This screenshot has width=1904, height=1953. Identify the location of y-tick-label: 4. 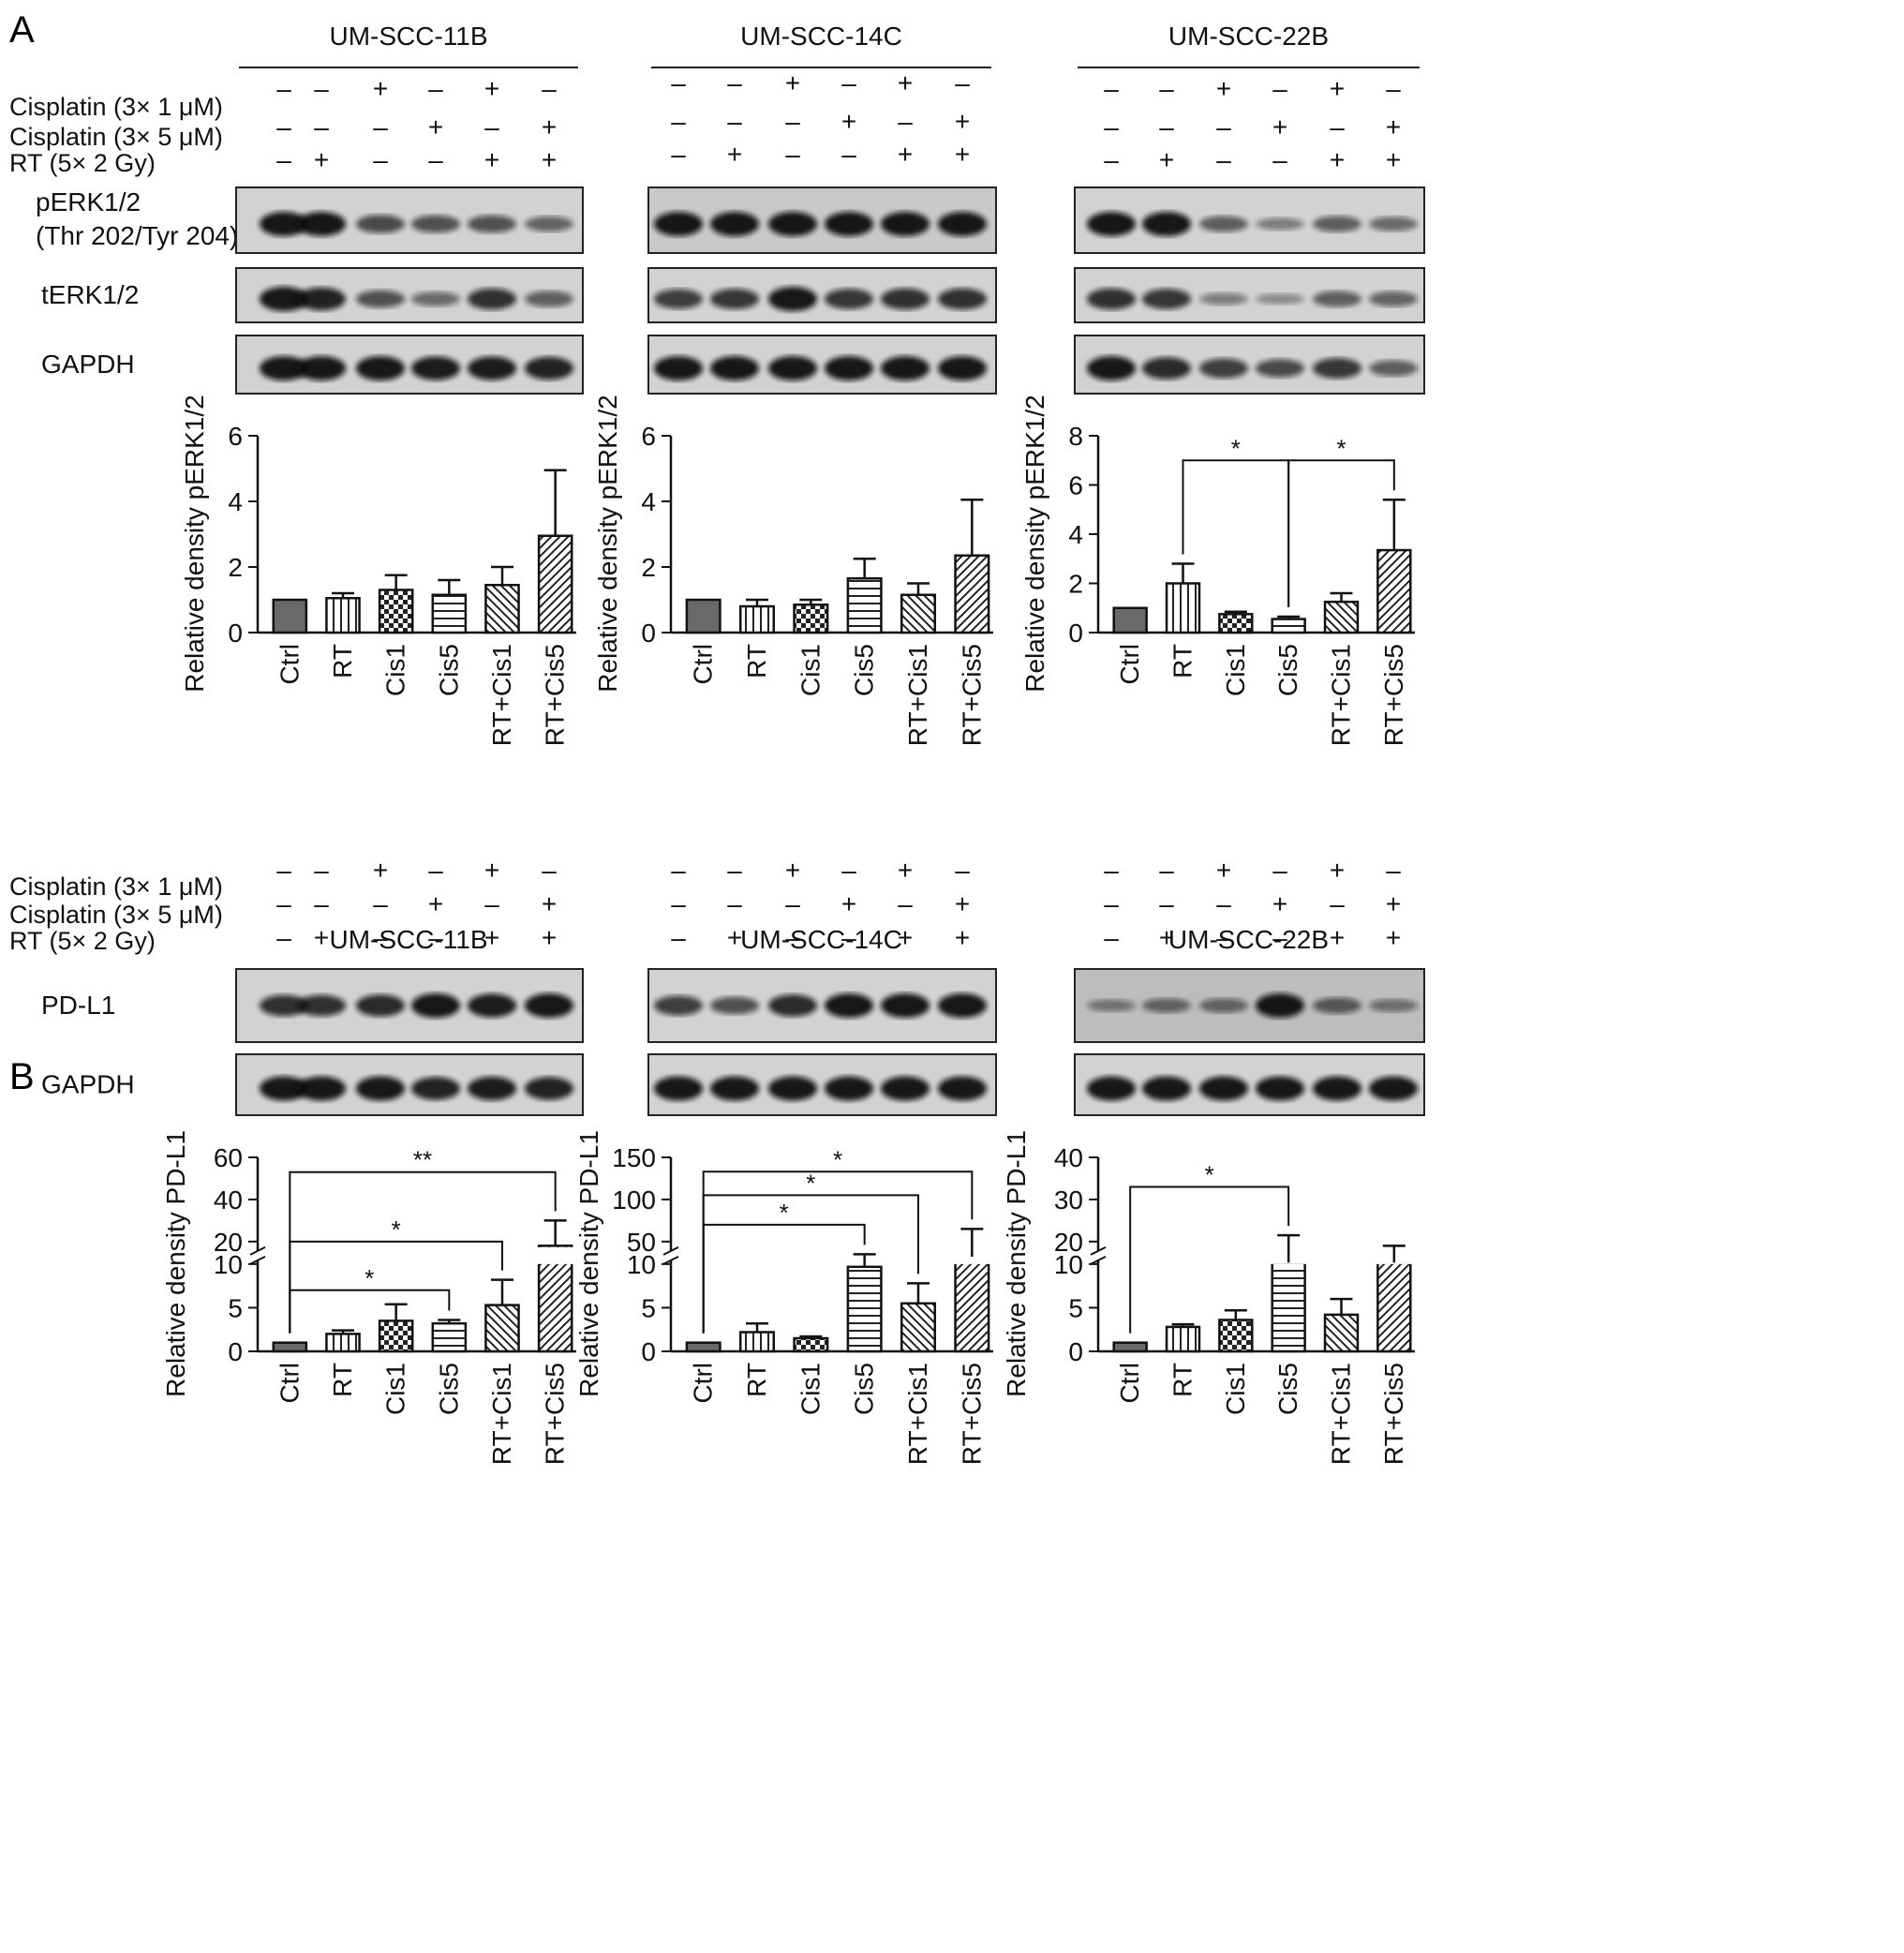
(648, 501).